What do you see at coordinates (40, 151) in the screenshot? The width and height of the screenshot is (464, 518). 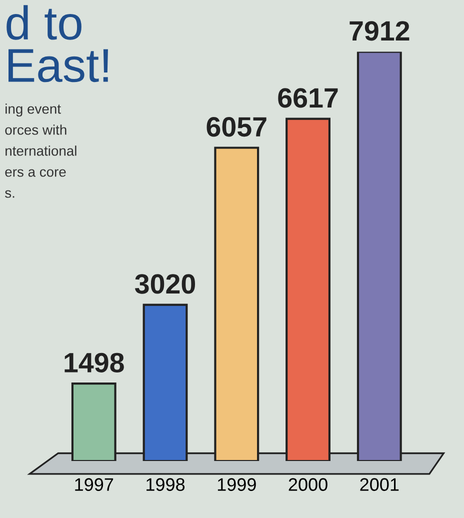 I see `annotation: ing event orces with nternational ers a core s.` at bounding box center [40, 151].